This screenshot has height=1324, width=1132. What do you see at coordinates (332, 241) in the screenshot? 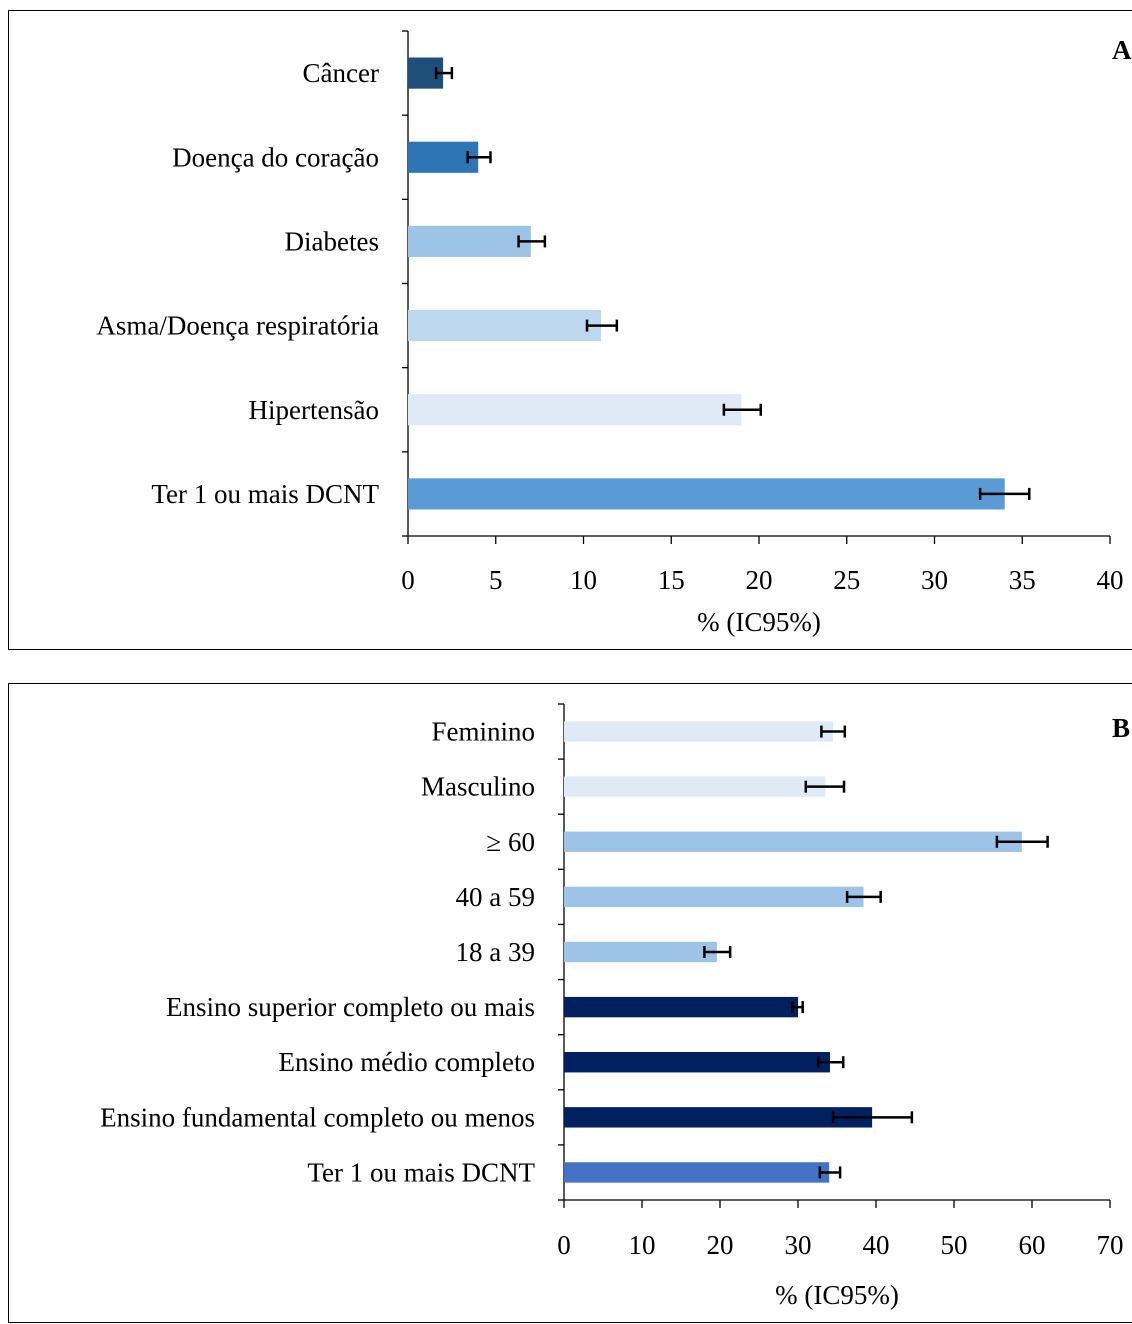
I see `category-label: Diabetes` at bounding box center [332, 241].